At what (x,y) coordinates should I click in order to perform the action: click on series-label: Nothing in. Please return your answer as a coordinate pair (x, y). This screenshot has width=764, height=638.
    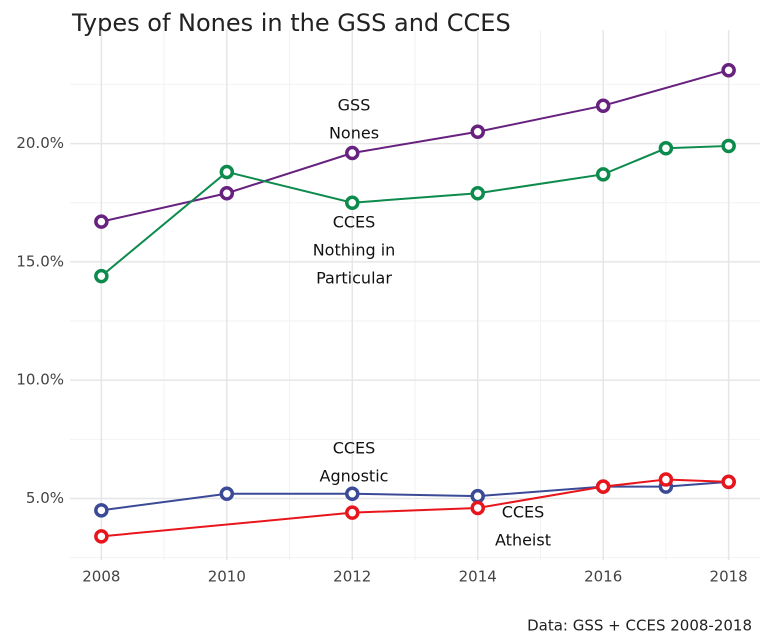
    Looking at the image, I should click on (354, 250).